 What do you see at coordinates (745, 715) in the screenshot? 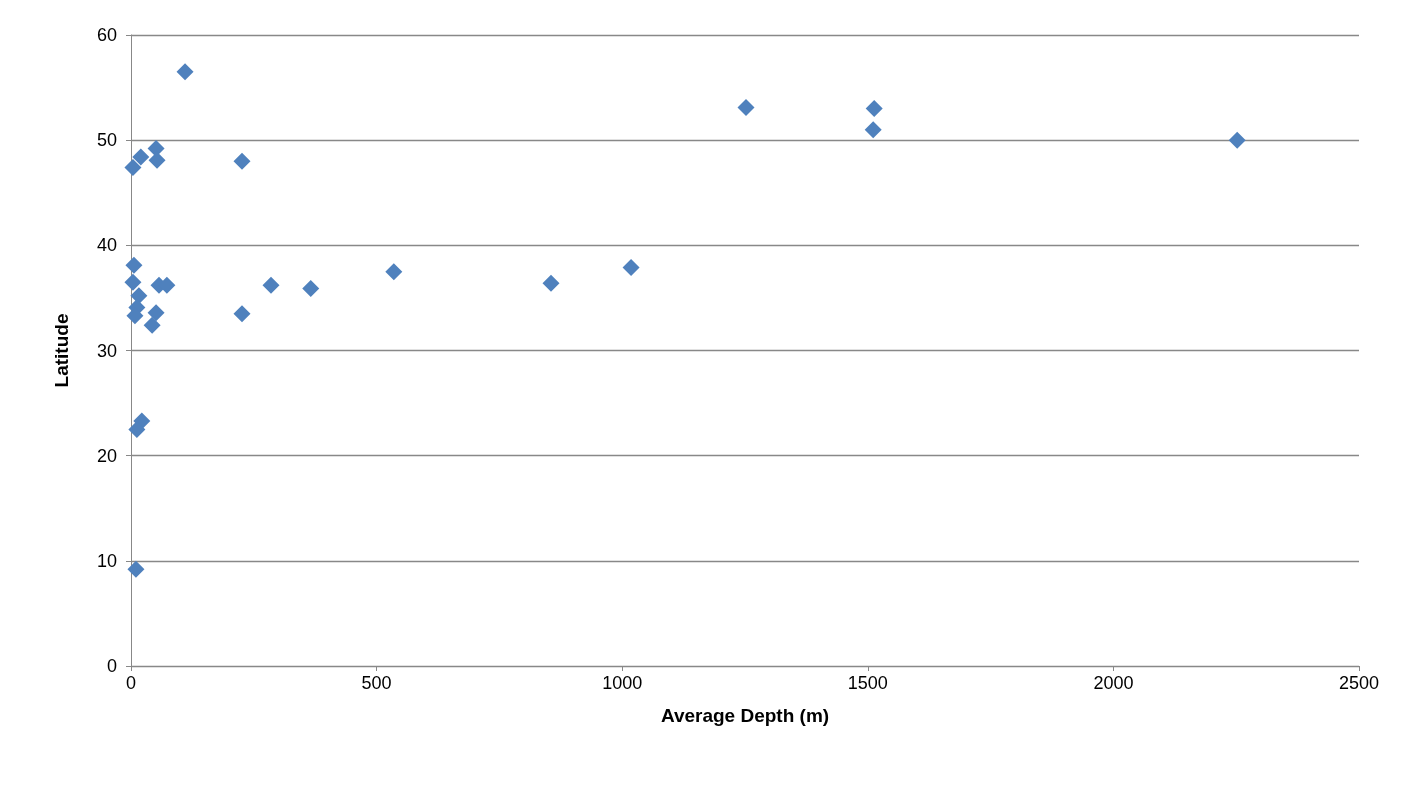
I see `x-axis-title: Average Depth (m)` at bounding box center [745, 715].